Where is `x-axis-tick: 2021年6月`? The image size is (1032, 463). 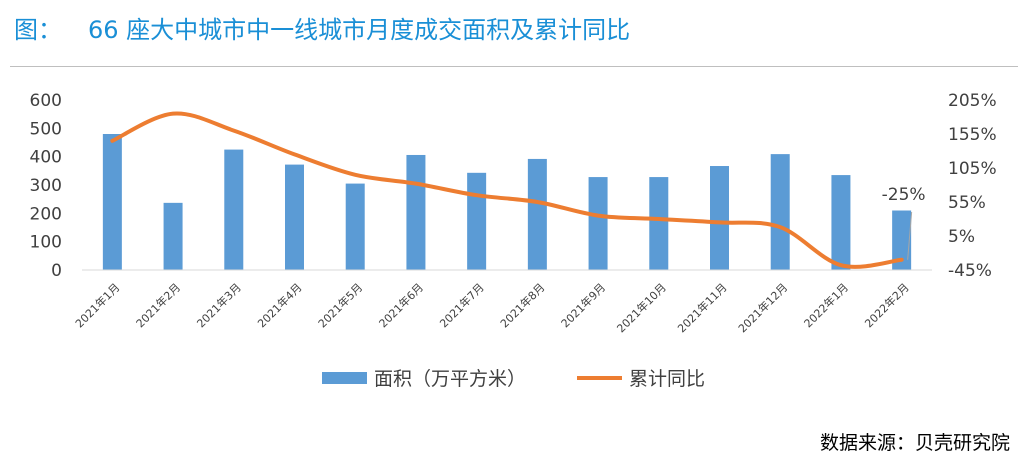 x-axis-tick: 2021年6月 is located at coordinates (401, 305).